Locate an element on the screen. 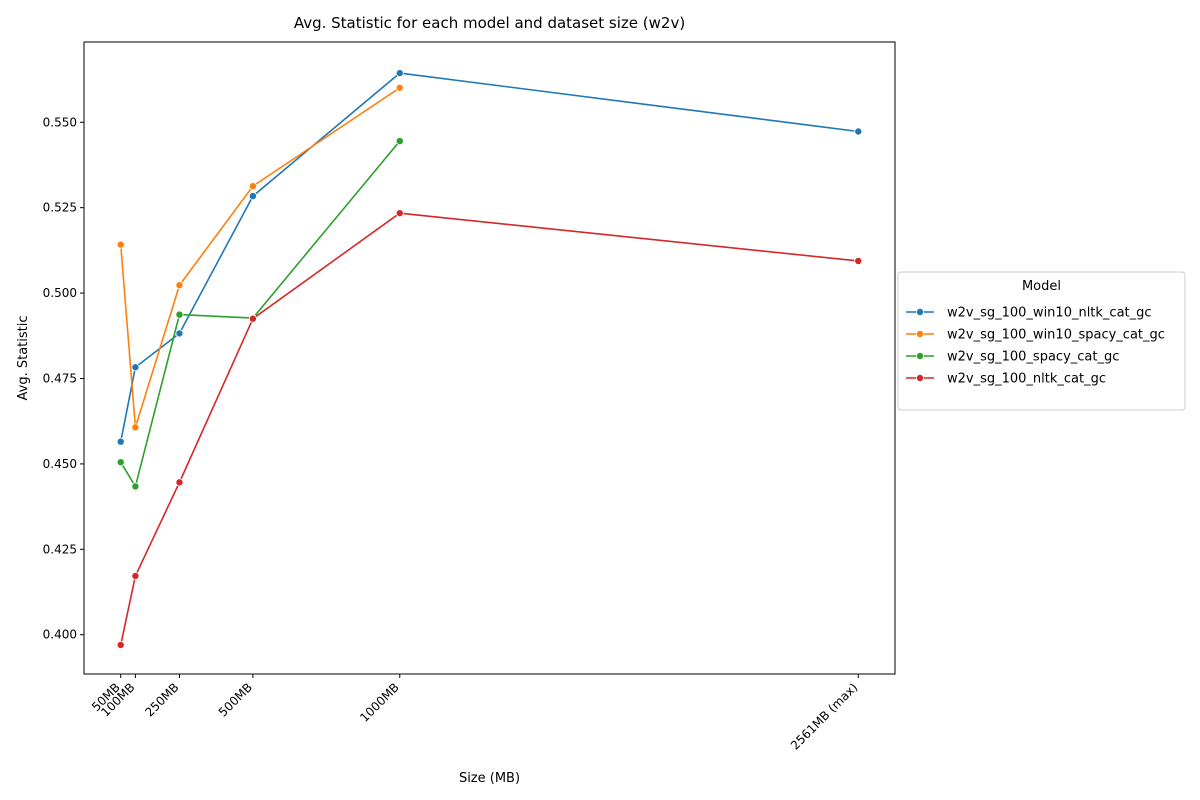 The image size is (1200, 800). y-axis: 0.400 0.425 0.450 0.475 0.500 0.525 0.550 is located at coordinates (63, 378).